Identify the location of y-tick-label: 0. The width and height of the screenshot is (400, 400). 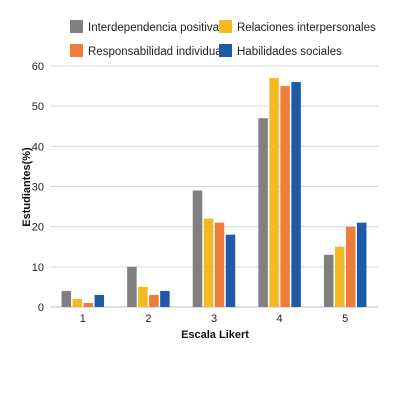
(41, 308).